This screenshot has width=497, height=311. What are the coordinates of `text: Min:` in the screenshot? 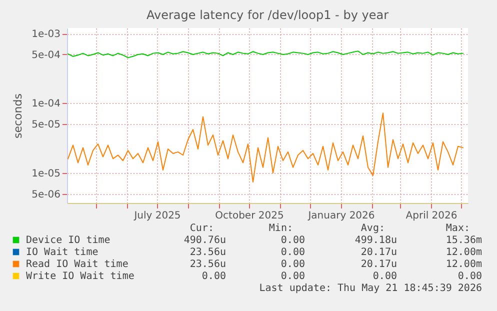 It's located at (280, 228).